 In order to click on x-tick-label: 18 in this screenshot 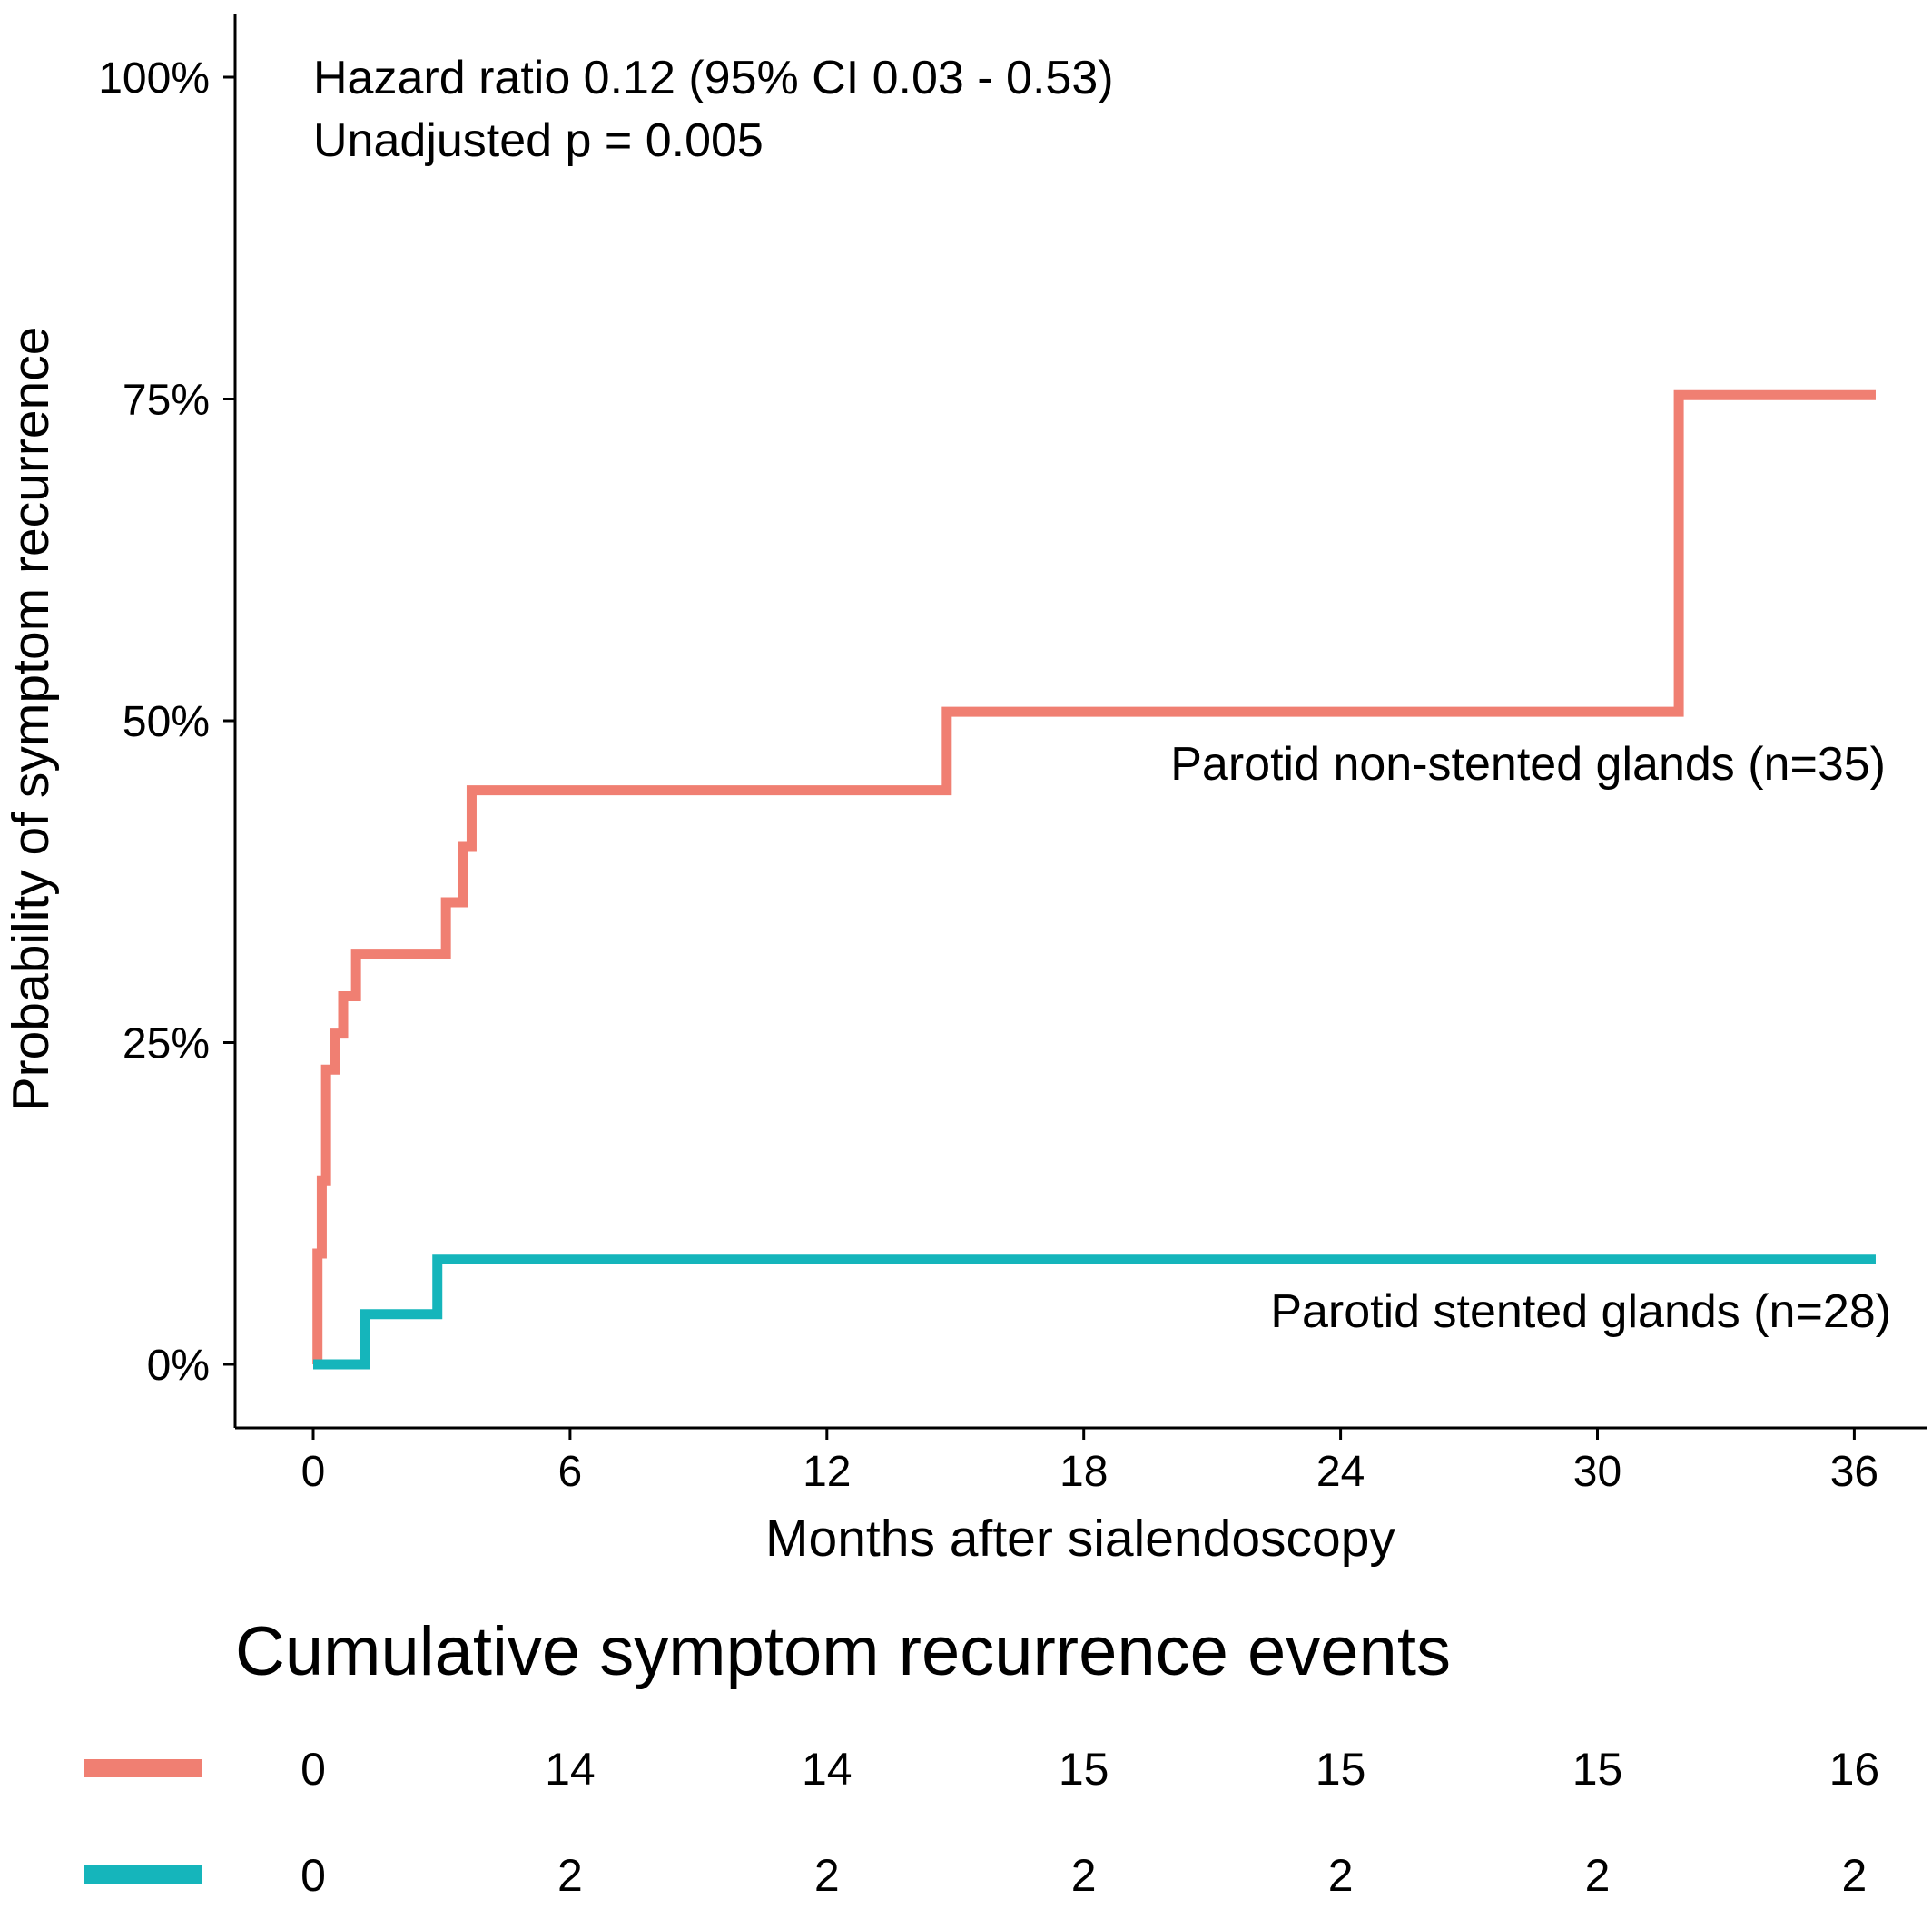, I will do `click(1084, 1472)`.